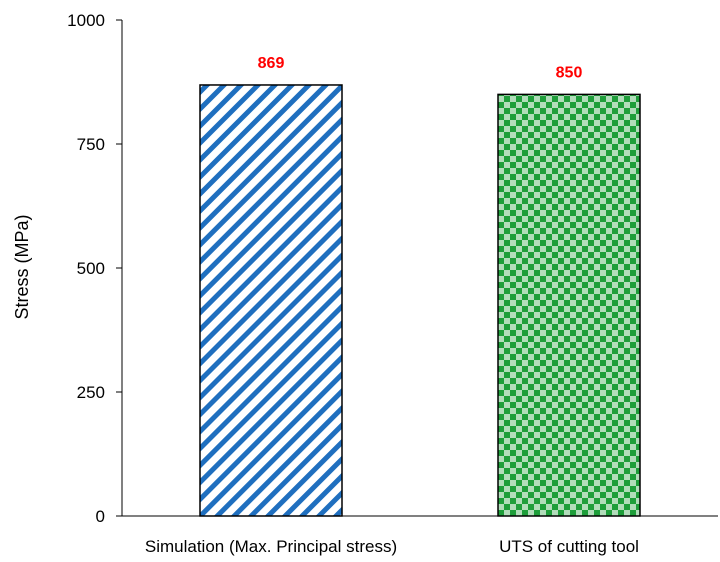 This screenshot has width=720, height=562. What do you see at coordinates (271, 546) in the screenshot?
I see `x-category-label: Simulation (Max. Principal stress)` at bounding box center [271, 546].